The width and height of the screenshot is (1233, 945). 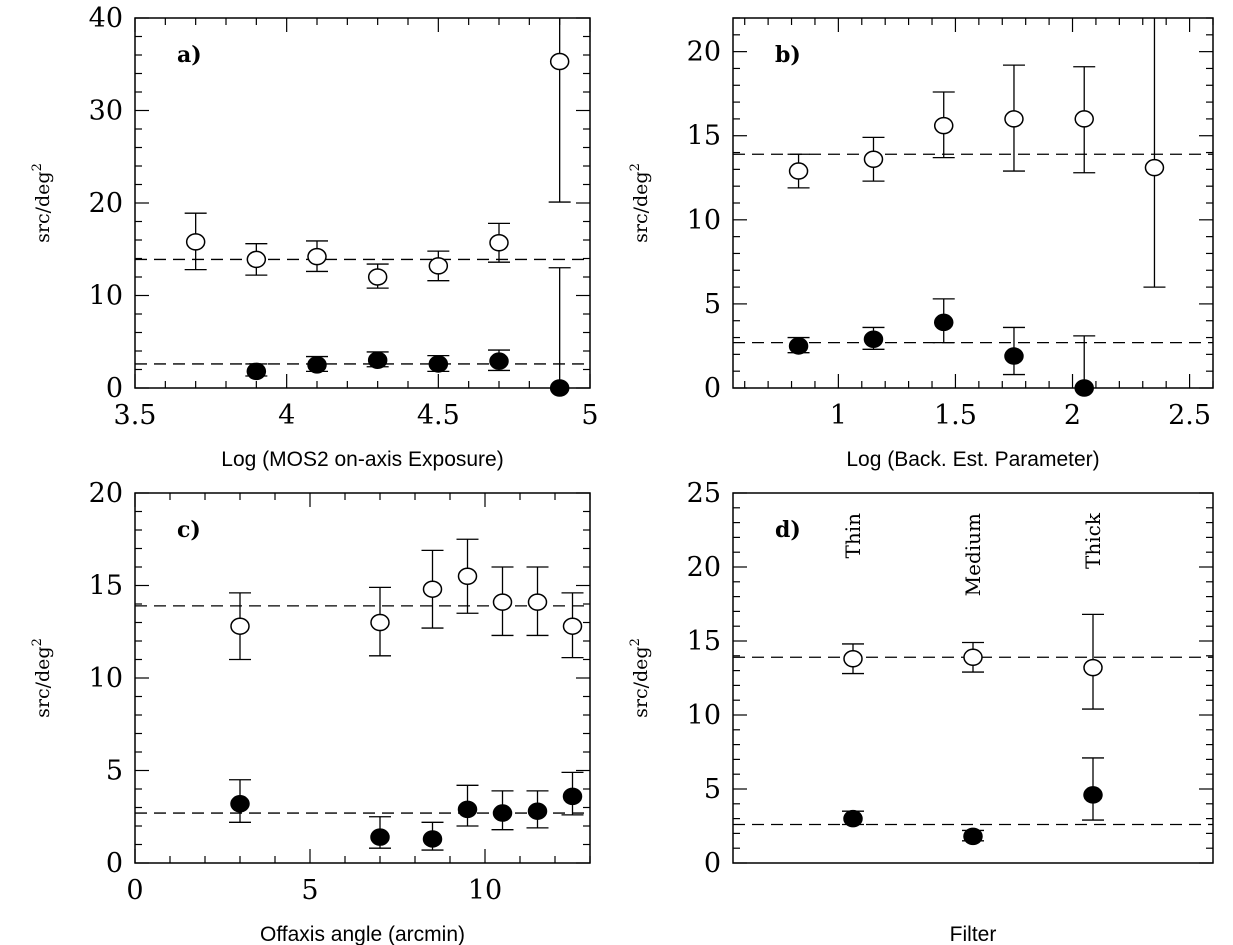 What do you see at coordinates (362, 934) in the screenshot?
I see `x-axis-label: Offaxis angle (arcmin)` at bounding box center [362, 934].